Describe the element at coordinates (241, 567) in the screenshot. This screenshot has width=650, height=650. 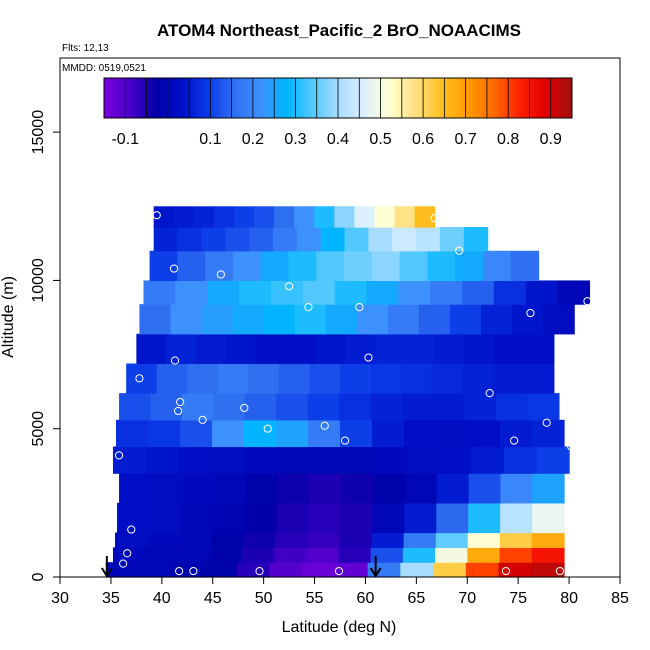
I see `flight-arrows` at that location.